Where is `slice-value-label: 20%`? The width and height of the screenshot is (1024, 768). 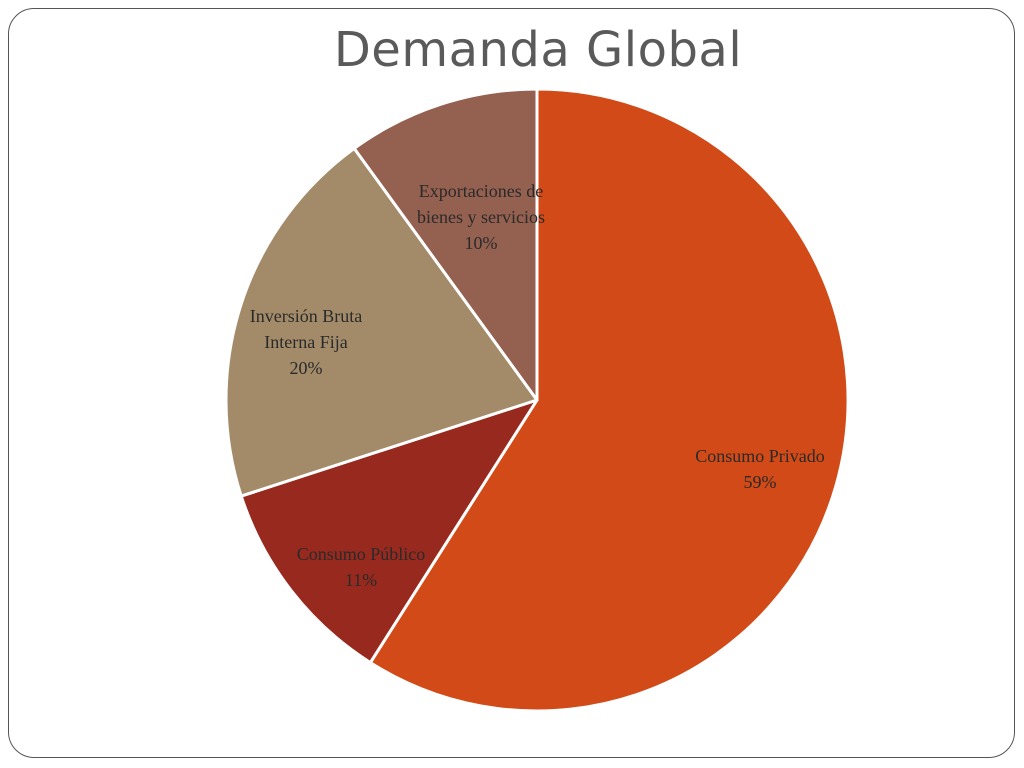 slice-value-label: 20% is located at coordinates (306, 368).